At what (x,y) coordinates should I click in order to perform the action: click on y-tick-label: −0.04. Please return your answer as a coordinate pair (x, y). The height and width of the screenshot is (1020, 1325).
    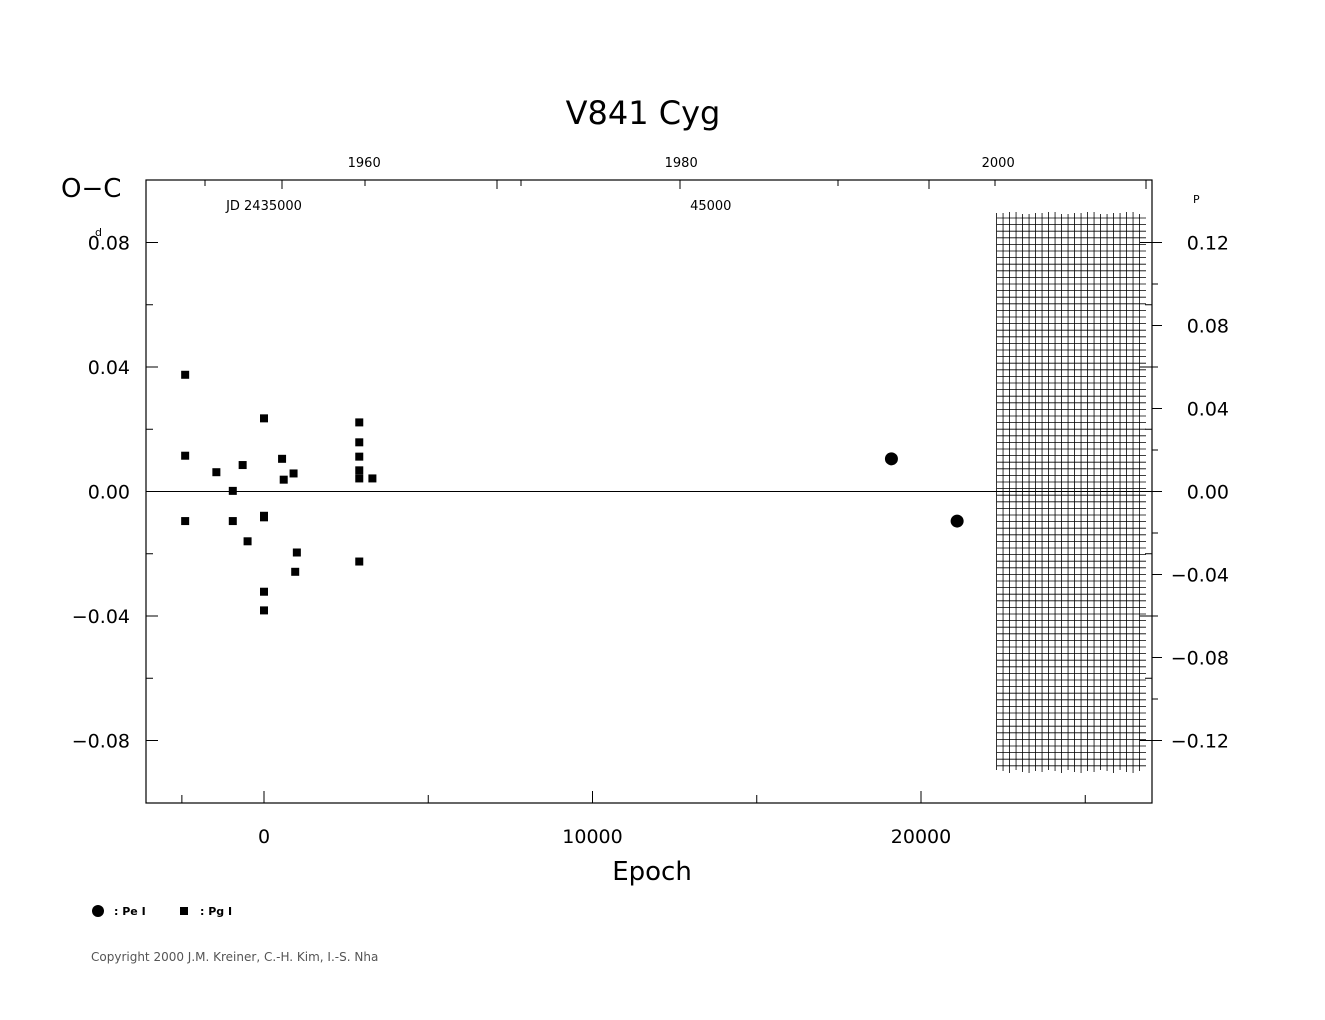
    Looking at the image, I should click on (101, 617).